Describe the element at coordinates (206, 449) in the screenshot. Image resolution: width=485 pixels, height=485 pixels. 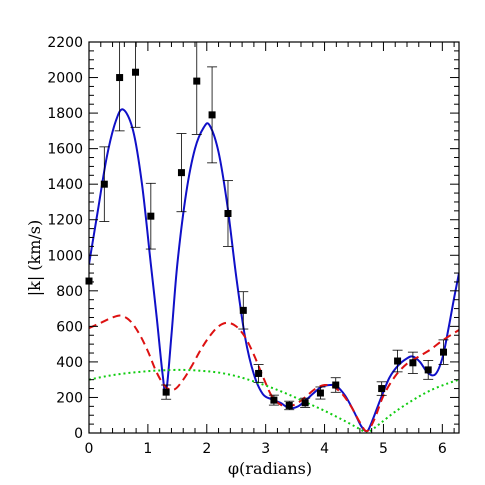
I see `x-tick-label: 2` at that location.